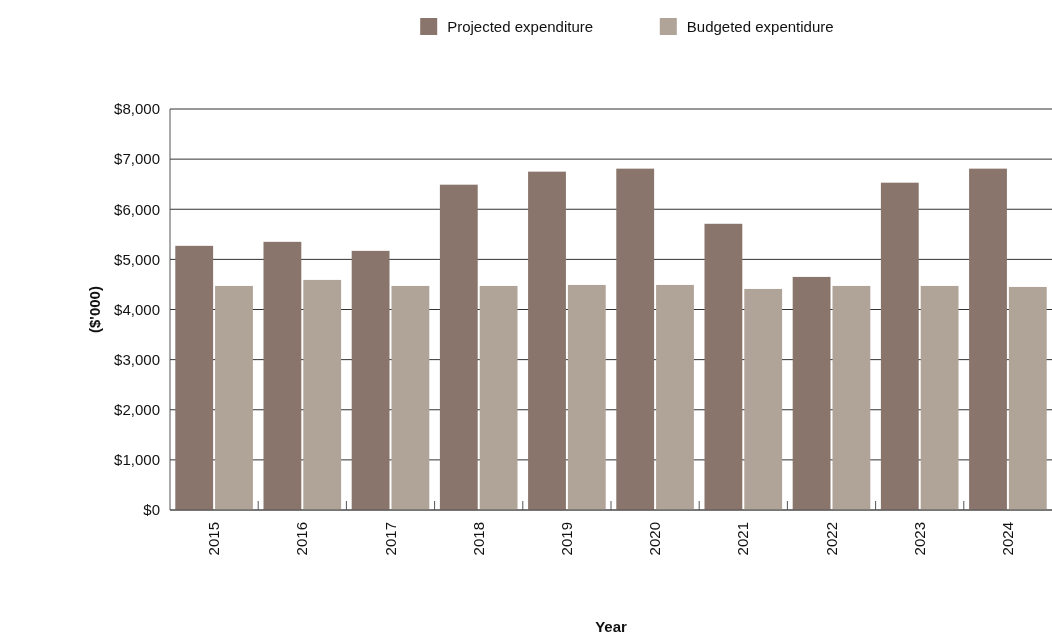 This screenshot has width=1052, height=638. Describe the element at coordinates (611, 626) in the screenshot. I see `x-axis-title: Year` at that location.